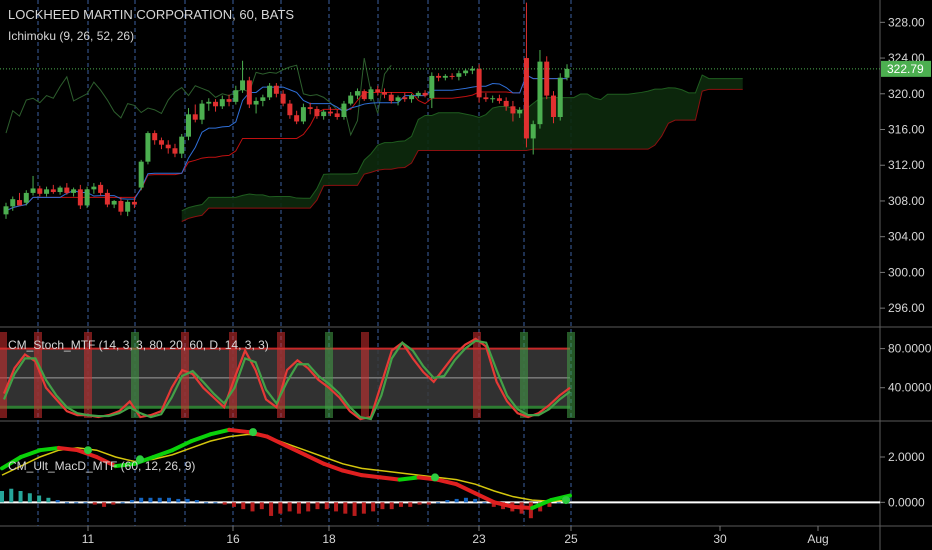 Image resolution: width=932 pixels, height=550 pixels. What do you see at coordinates (906, 68) in the screenshot?
I see `price-badge` at bounding box center [906, 68].